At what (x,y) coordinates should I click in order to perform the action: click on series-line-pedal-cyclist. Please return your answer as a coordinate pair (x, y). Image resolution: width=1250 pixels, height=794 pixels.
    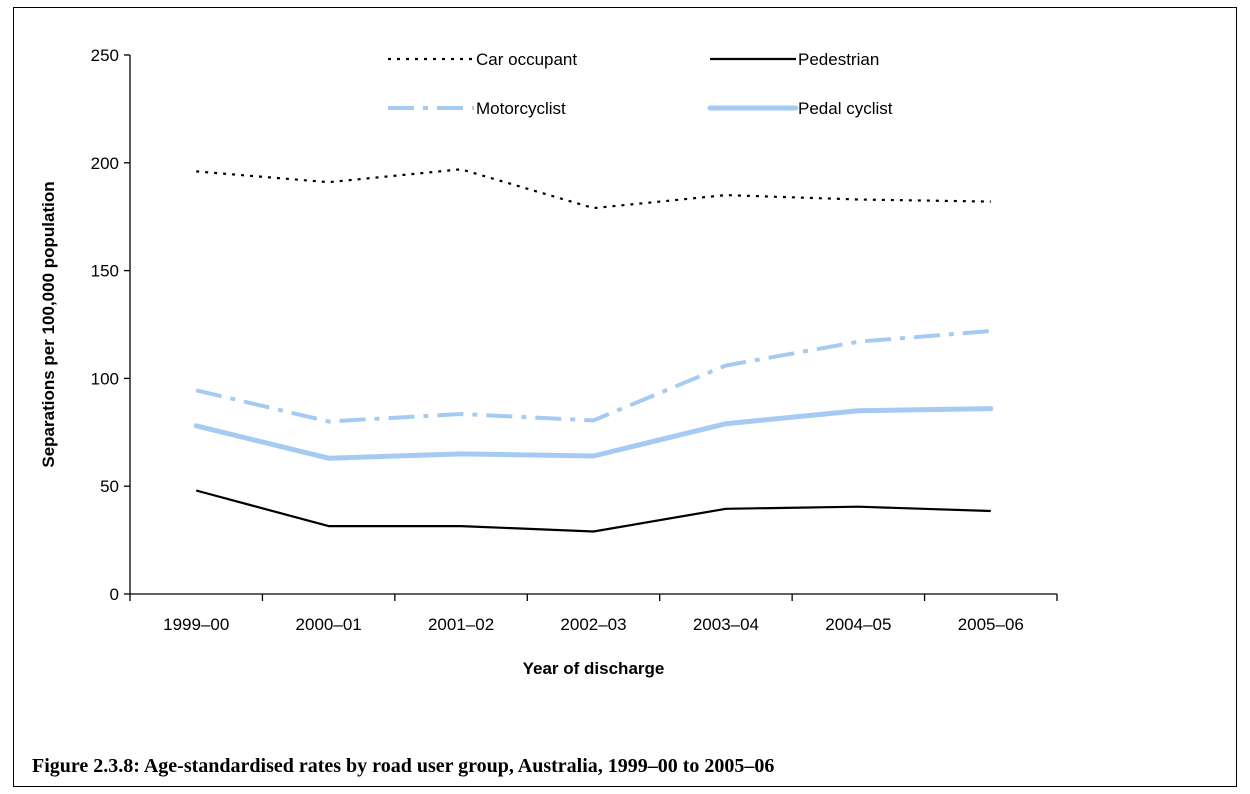
    Looking at the image, I should click on (593, 433).